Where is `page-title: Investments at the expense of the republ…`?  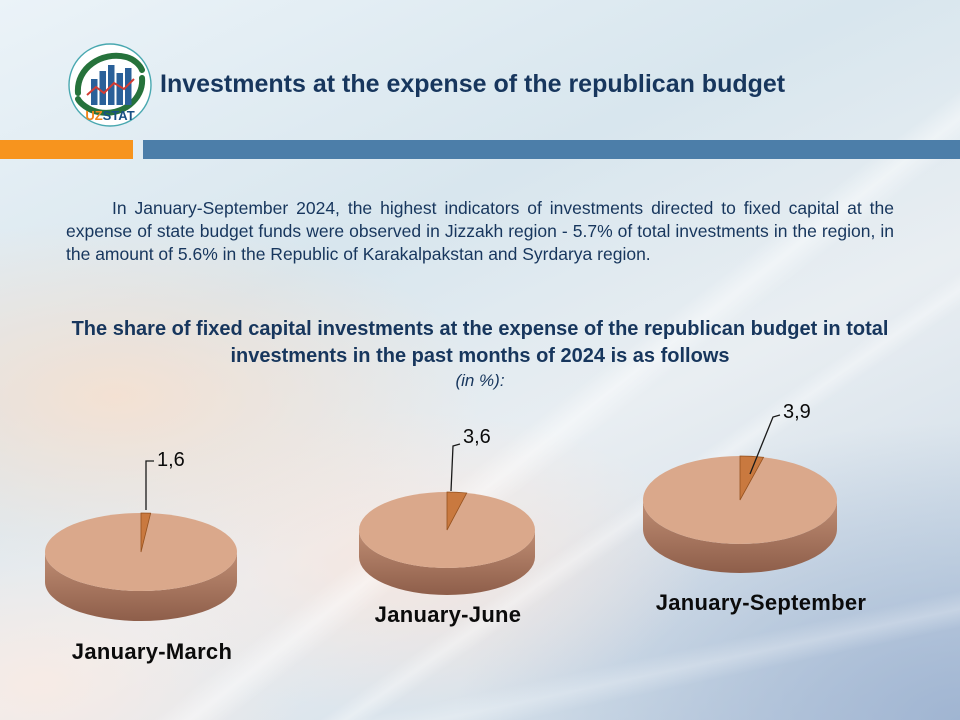 page-title: Investments at the expense of the republ… is located at coordinates (473, 84).